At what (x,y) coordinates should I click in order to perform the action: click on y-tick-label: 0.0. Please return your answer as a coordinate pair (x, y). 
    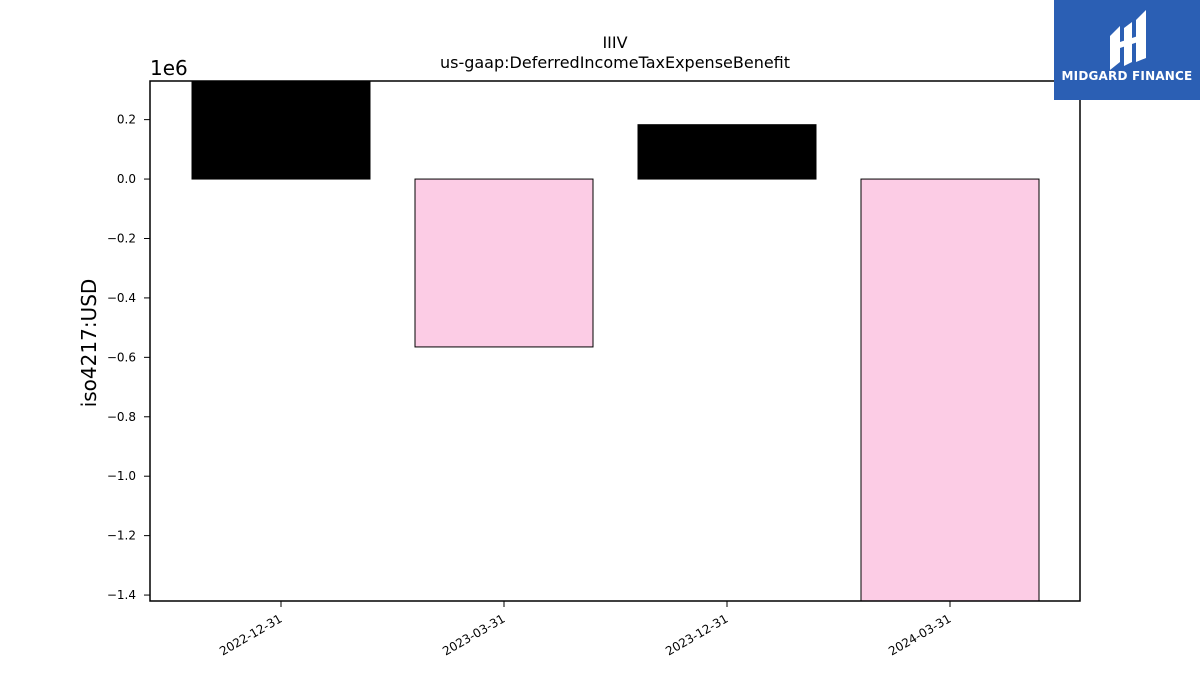
    Looking at the image, I should click on (126, 179).